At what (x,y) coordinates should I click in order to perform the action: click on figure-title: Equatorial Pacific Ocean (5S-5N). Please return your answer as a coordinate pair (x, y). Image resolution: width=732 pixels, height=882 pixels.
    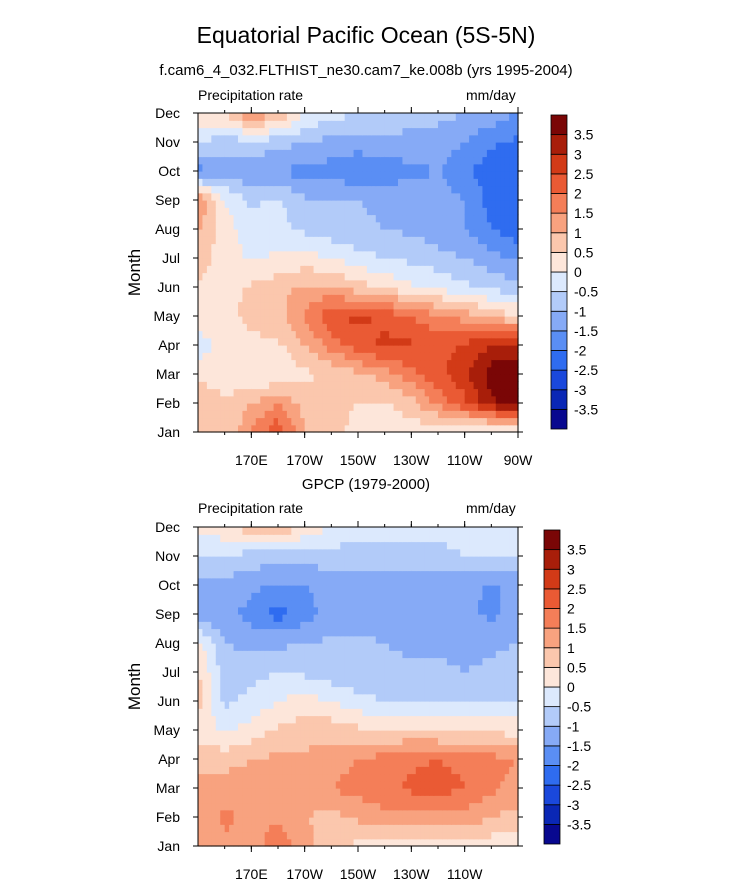
    Looking at the image, I should click on (366, 35).